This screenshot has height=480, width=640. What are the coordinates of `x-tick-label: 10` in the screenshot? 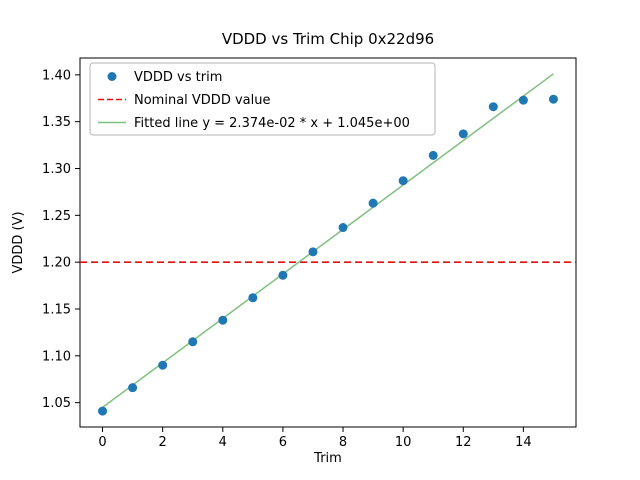 It's located at (403, 442).